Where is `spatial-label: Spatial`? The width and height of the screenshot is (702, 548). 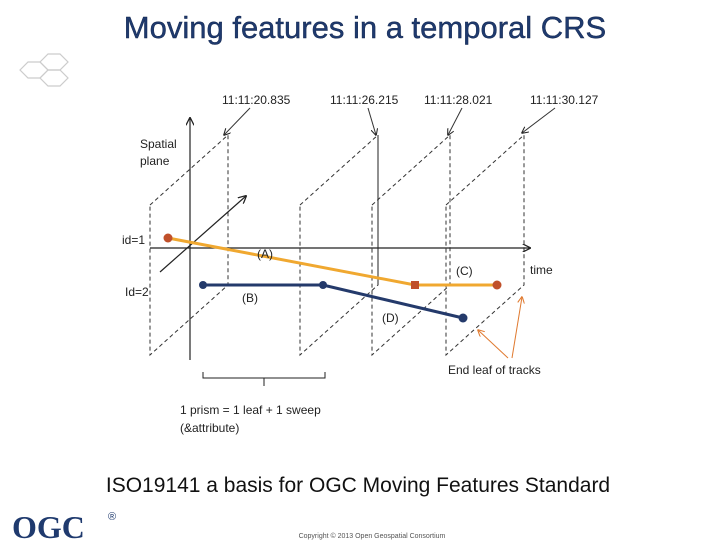
spatial-label: Spatial is located at coordinates (158, 144).